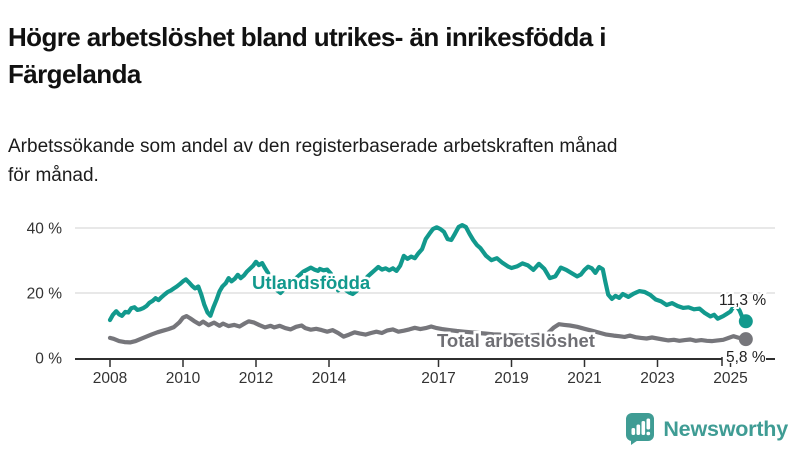 This screenshot has width=800, height=450. Describe the element at coordinates (311, 282) in the screenshot. I see `series-label-utlandsfodda: Utlandsfödda` at that location.